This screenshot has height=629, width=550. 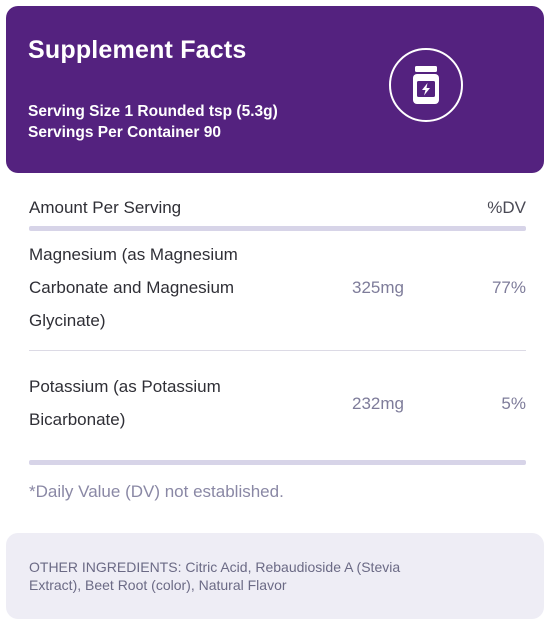 I want to click on amount-per-serving-label: Amount Per Serving, so click(x=105, y=207).